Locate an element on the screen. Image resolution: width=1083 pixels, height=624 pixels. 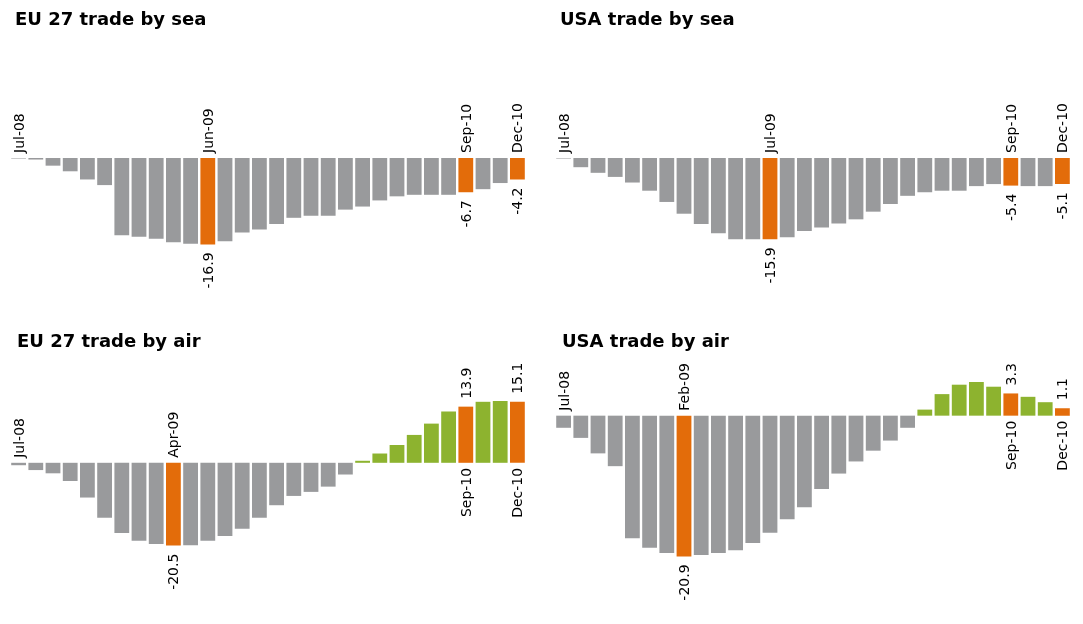
chart-title: EU 27 trade by sea is located at coordinates (111, 18).